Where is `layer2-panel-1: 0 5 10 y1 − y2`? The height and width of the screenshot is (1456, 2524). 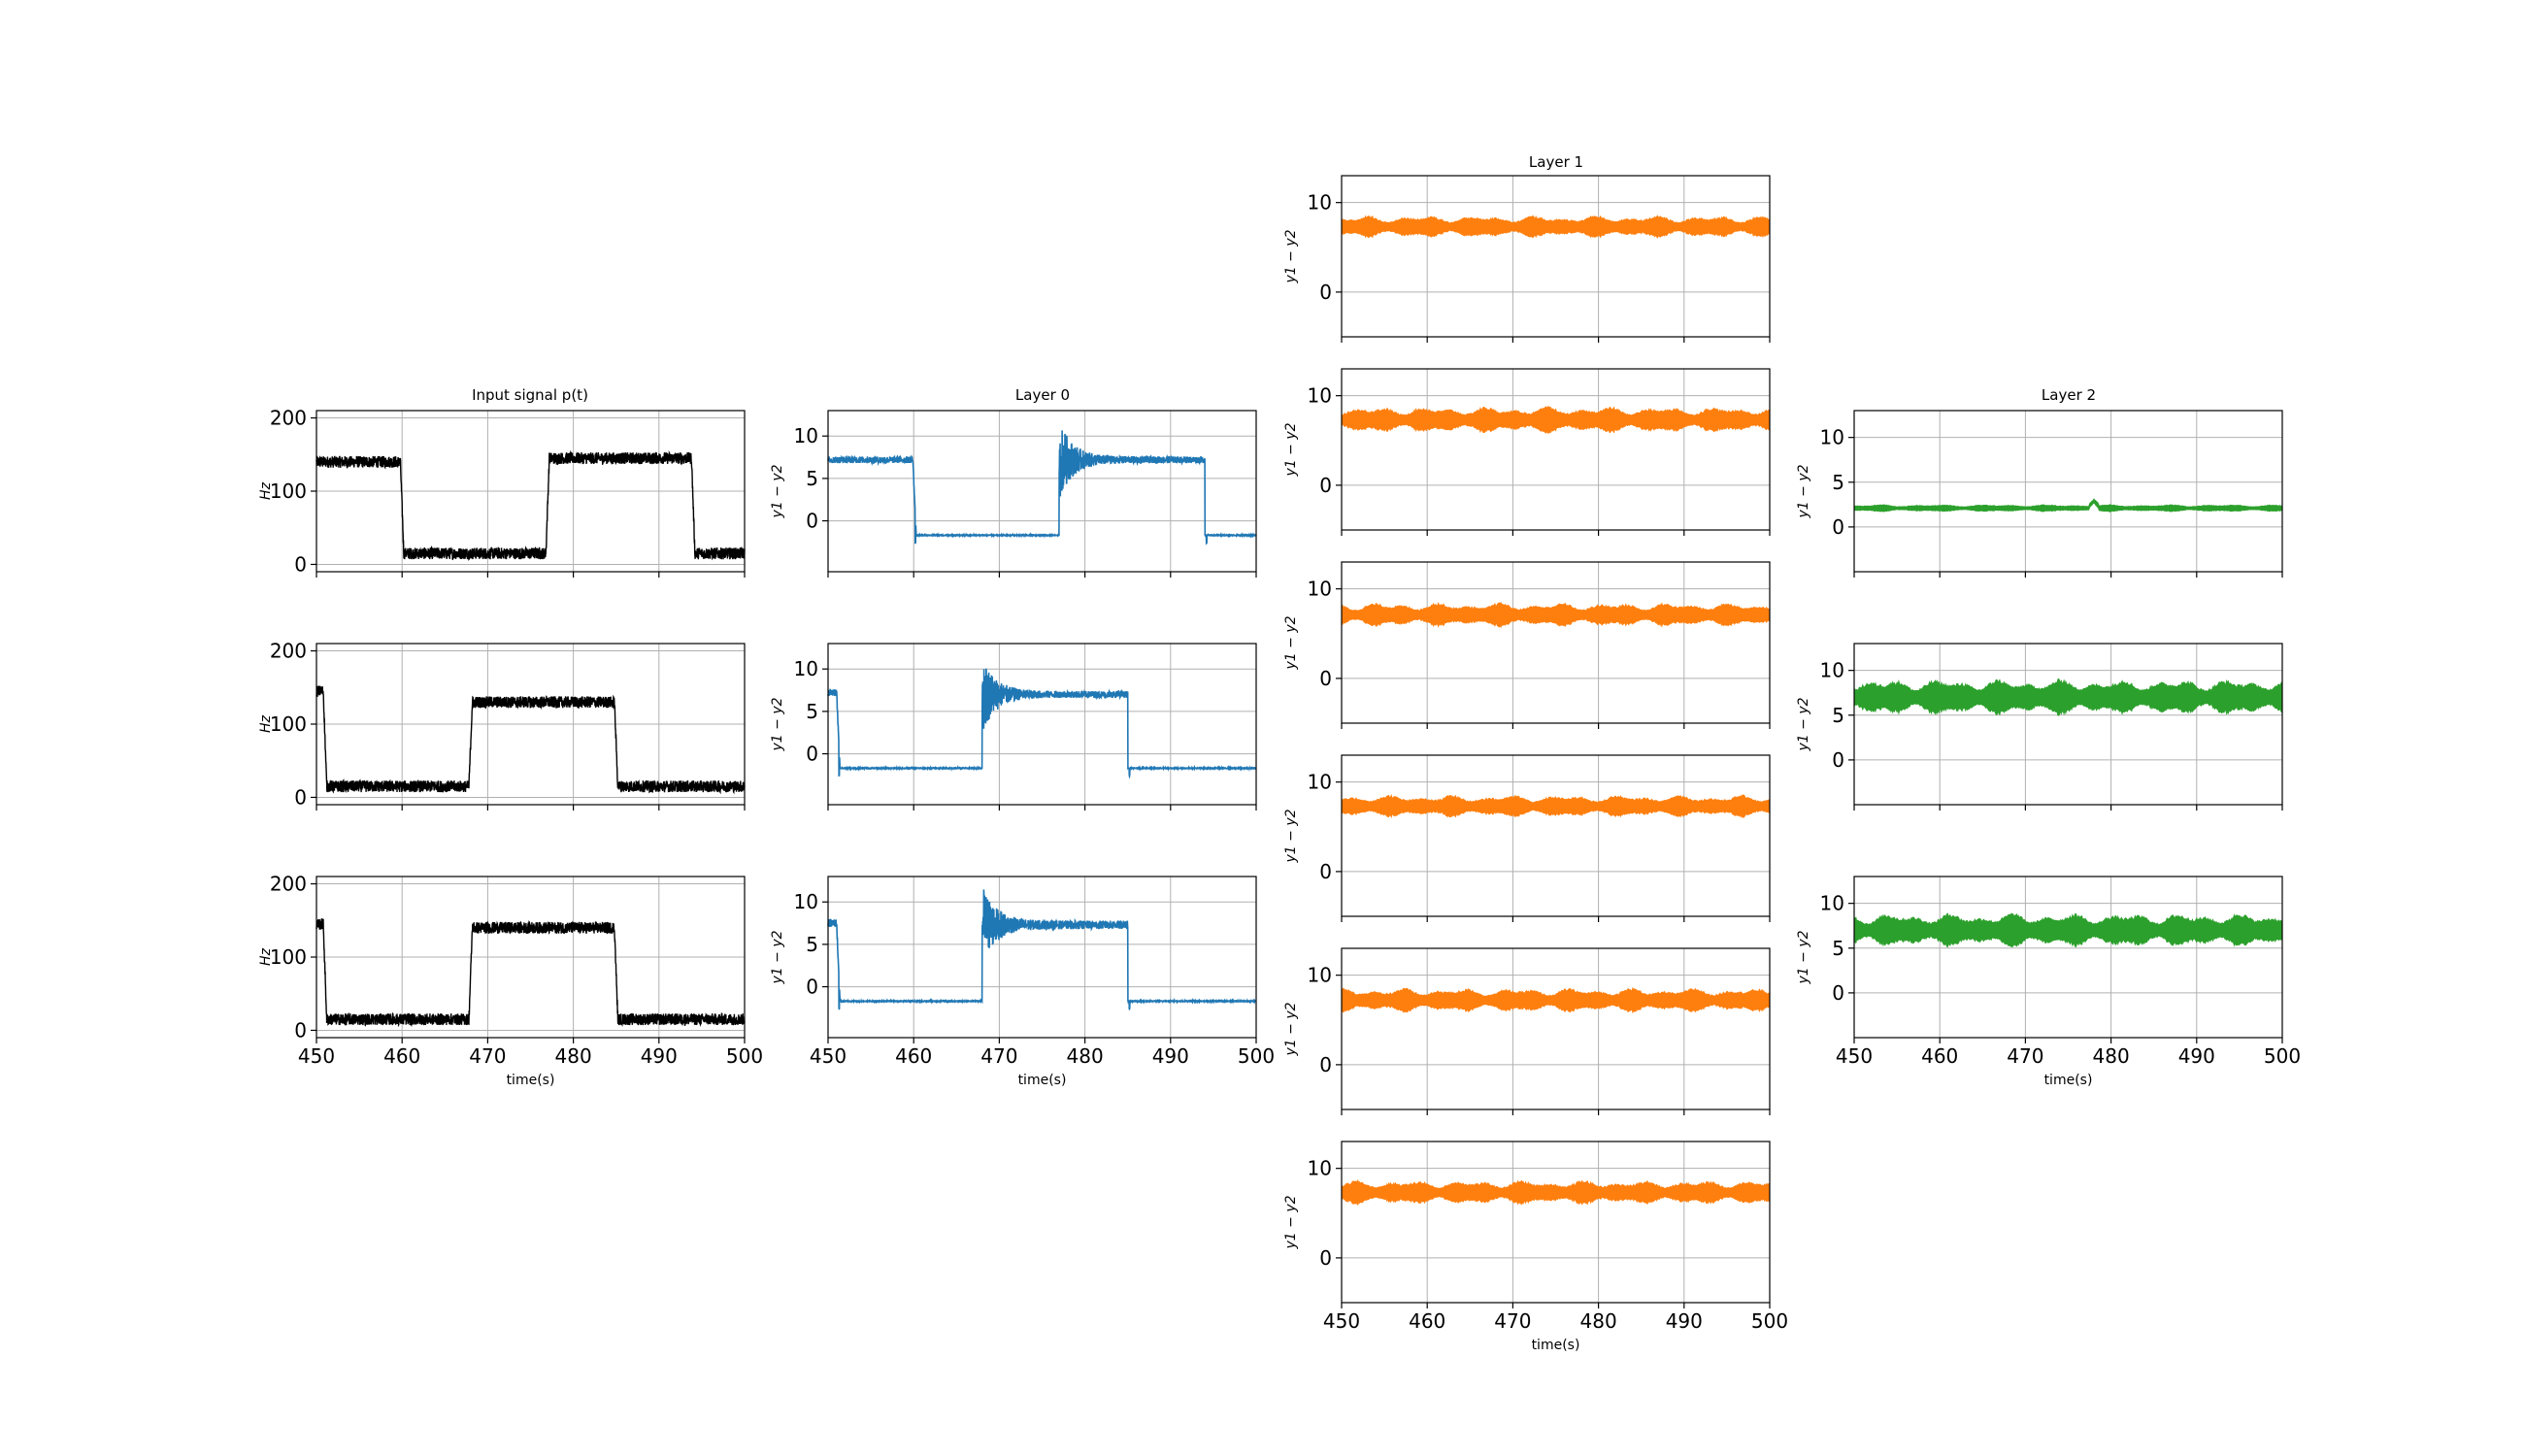
layer2-panel-1: 0 5 10 y1 − y2 is located at coordinates (2040, 727).